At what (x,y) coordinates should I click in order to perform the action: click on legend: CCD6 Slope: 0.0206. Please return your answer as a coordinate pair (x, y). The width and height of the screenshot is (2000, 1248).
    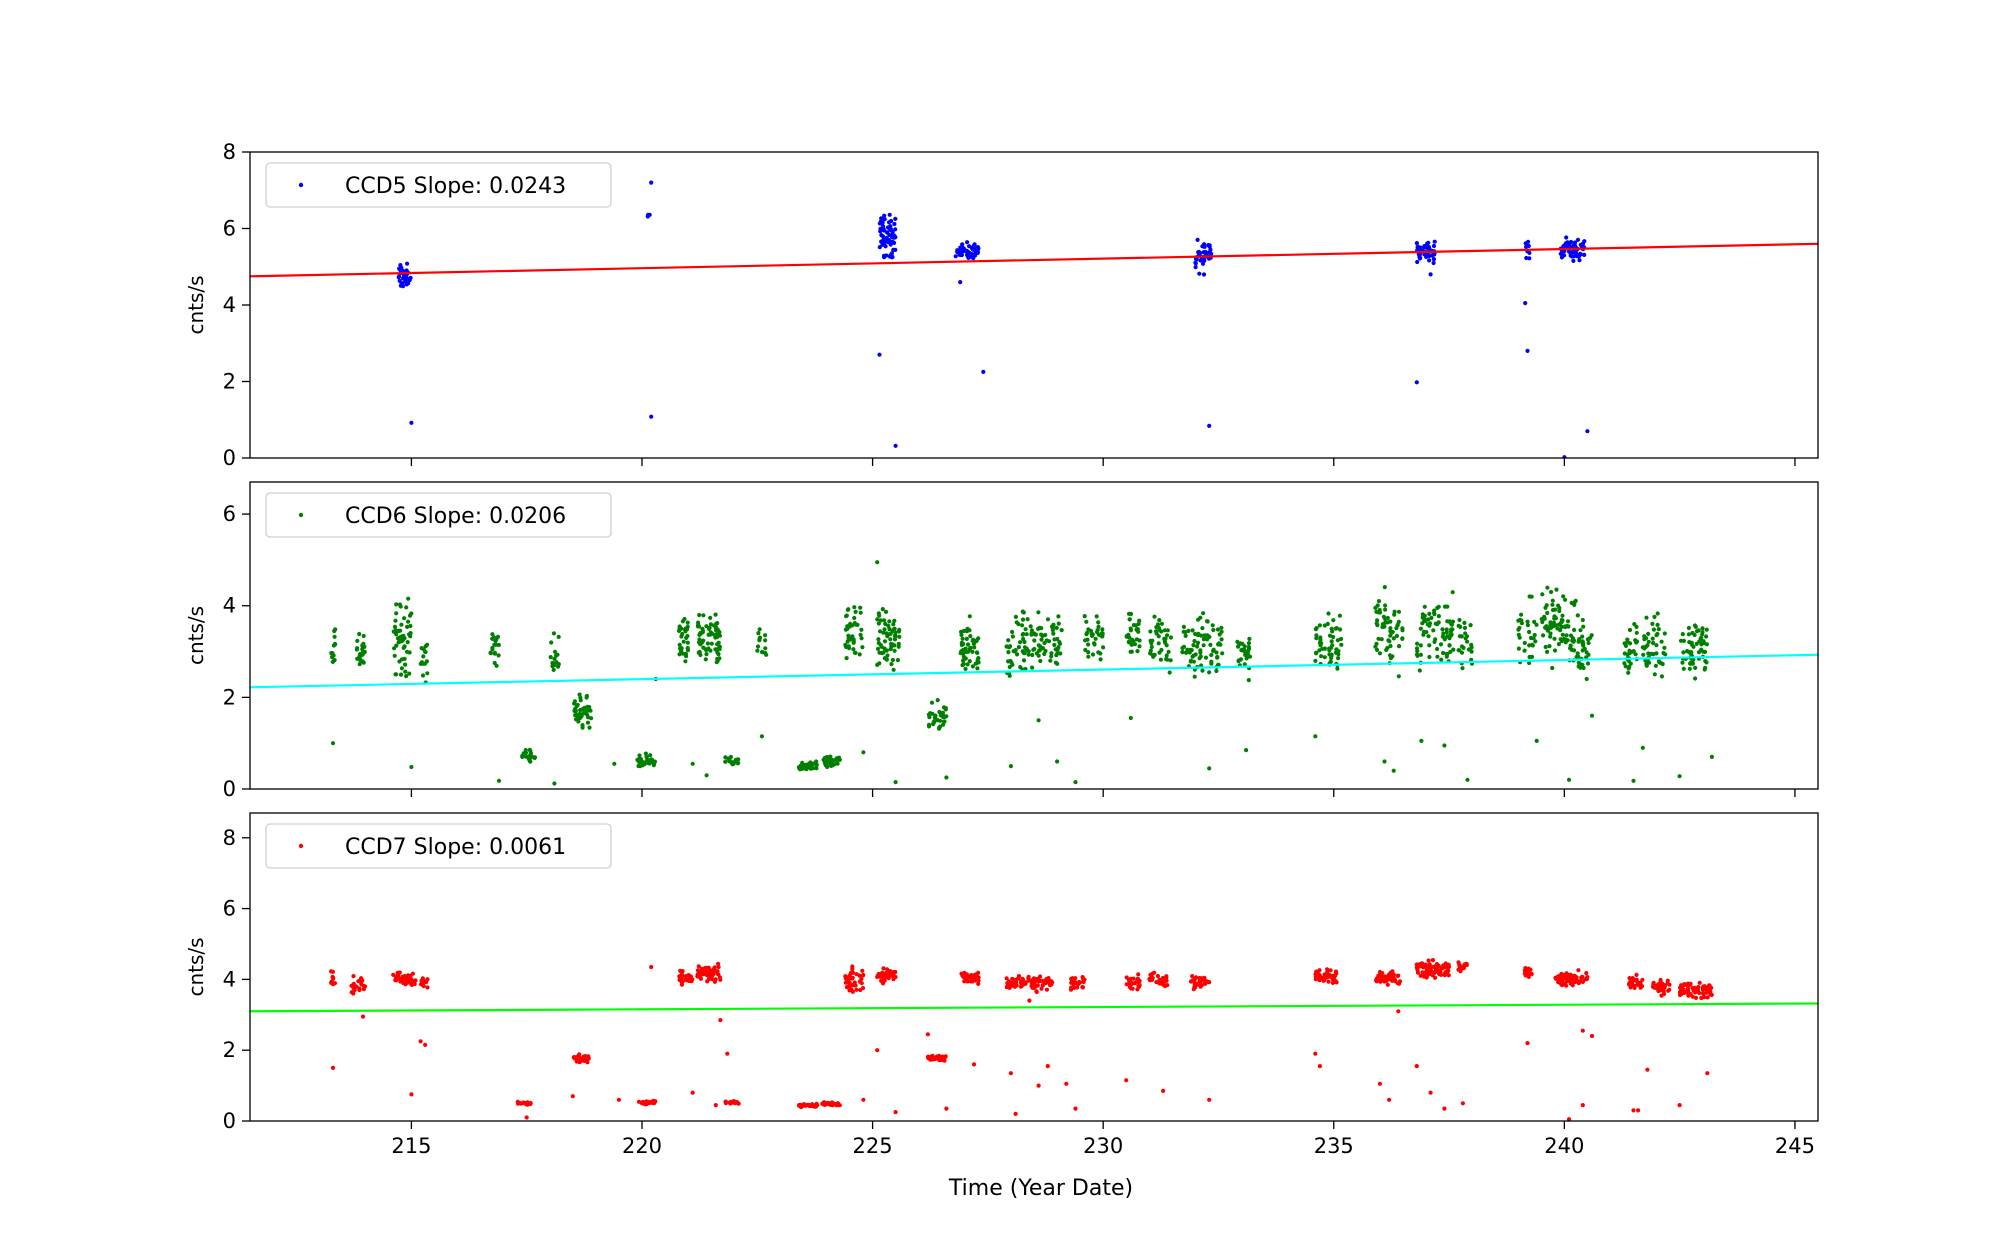
    Looking at the image, I should click on (438, 515).